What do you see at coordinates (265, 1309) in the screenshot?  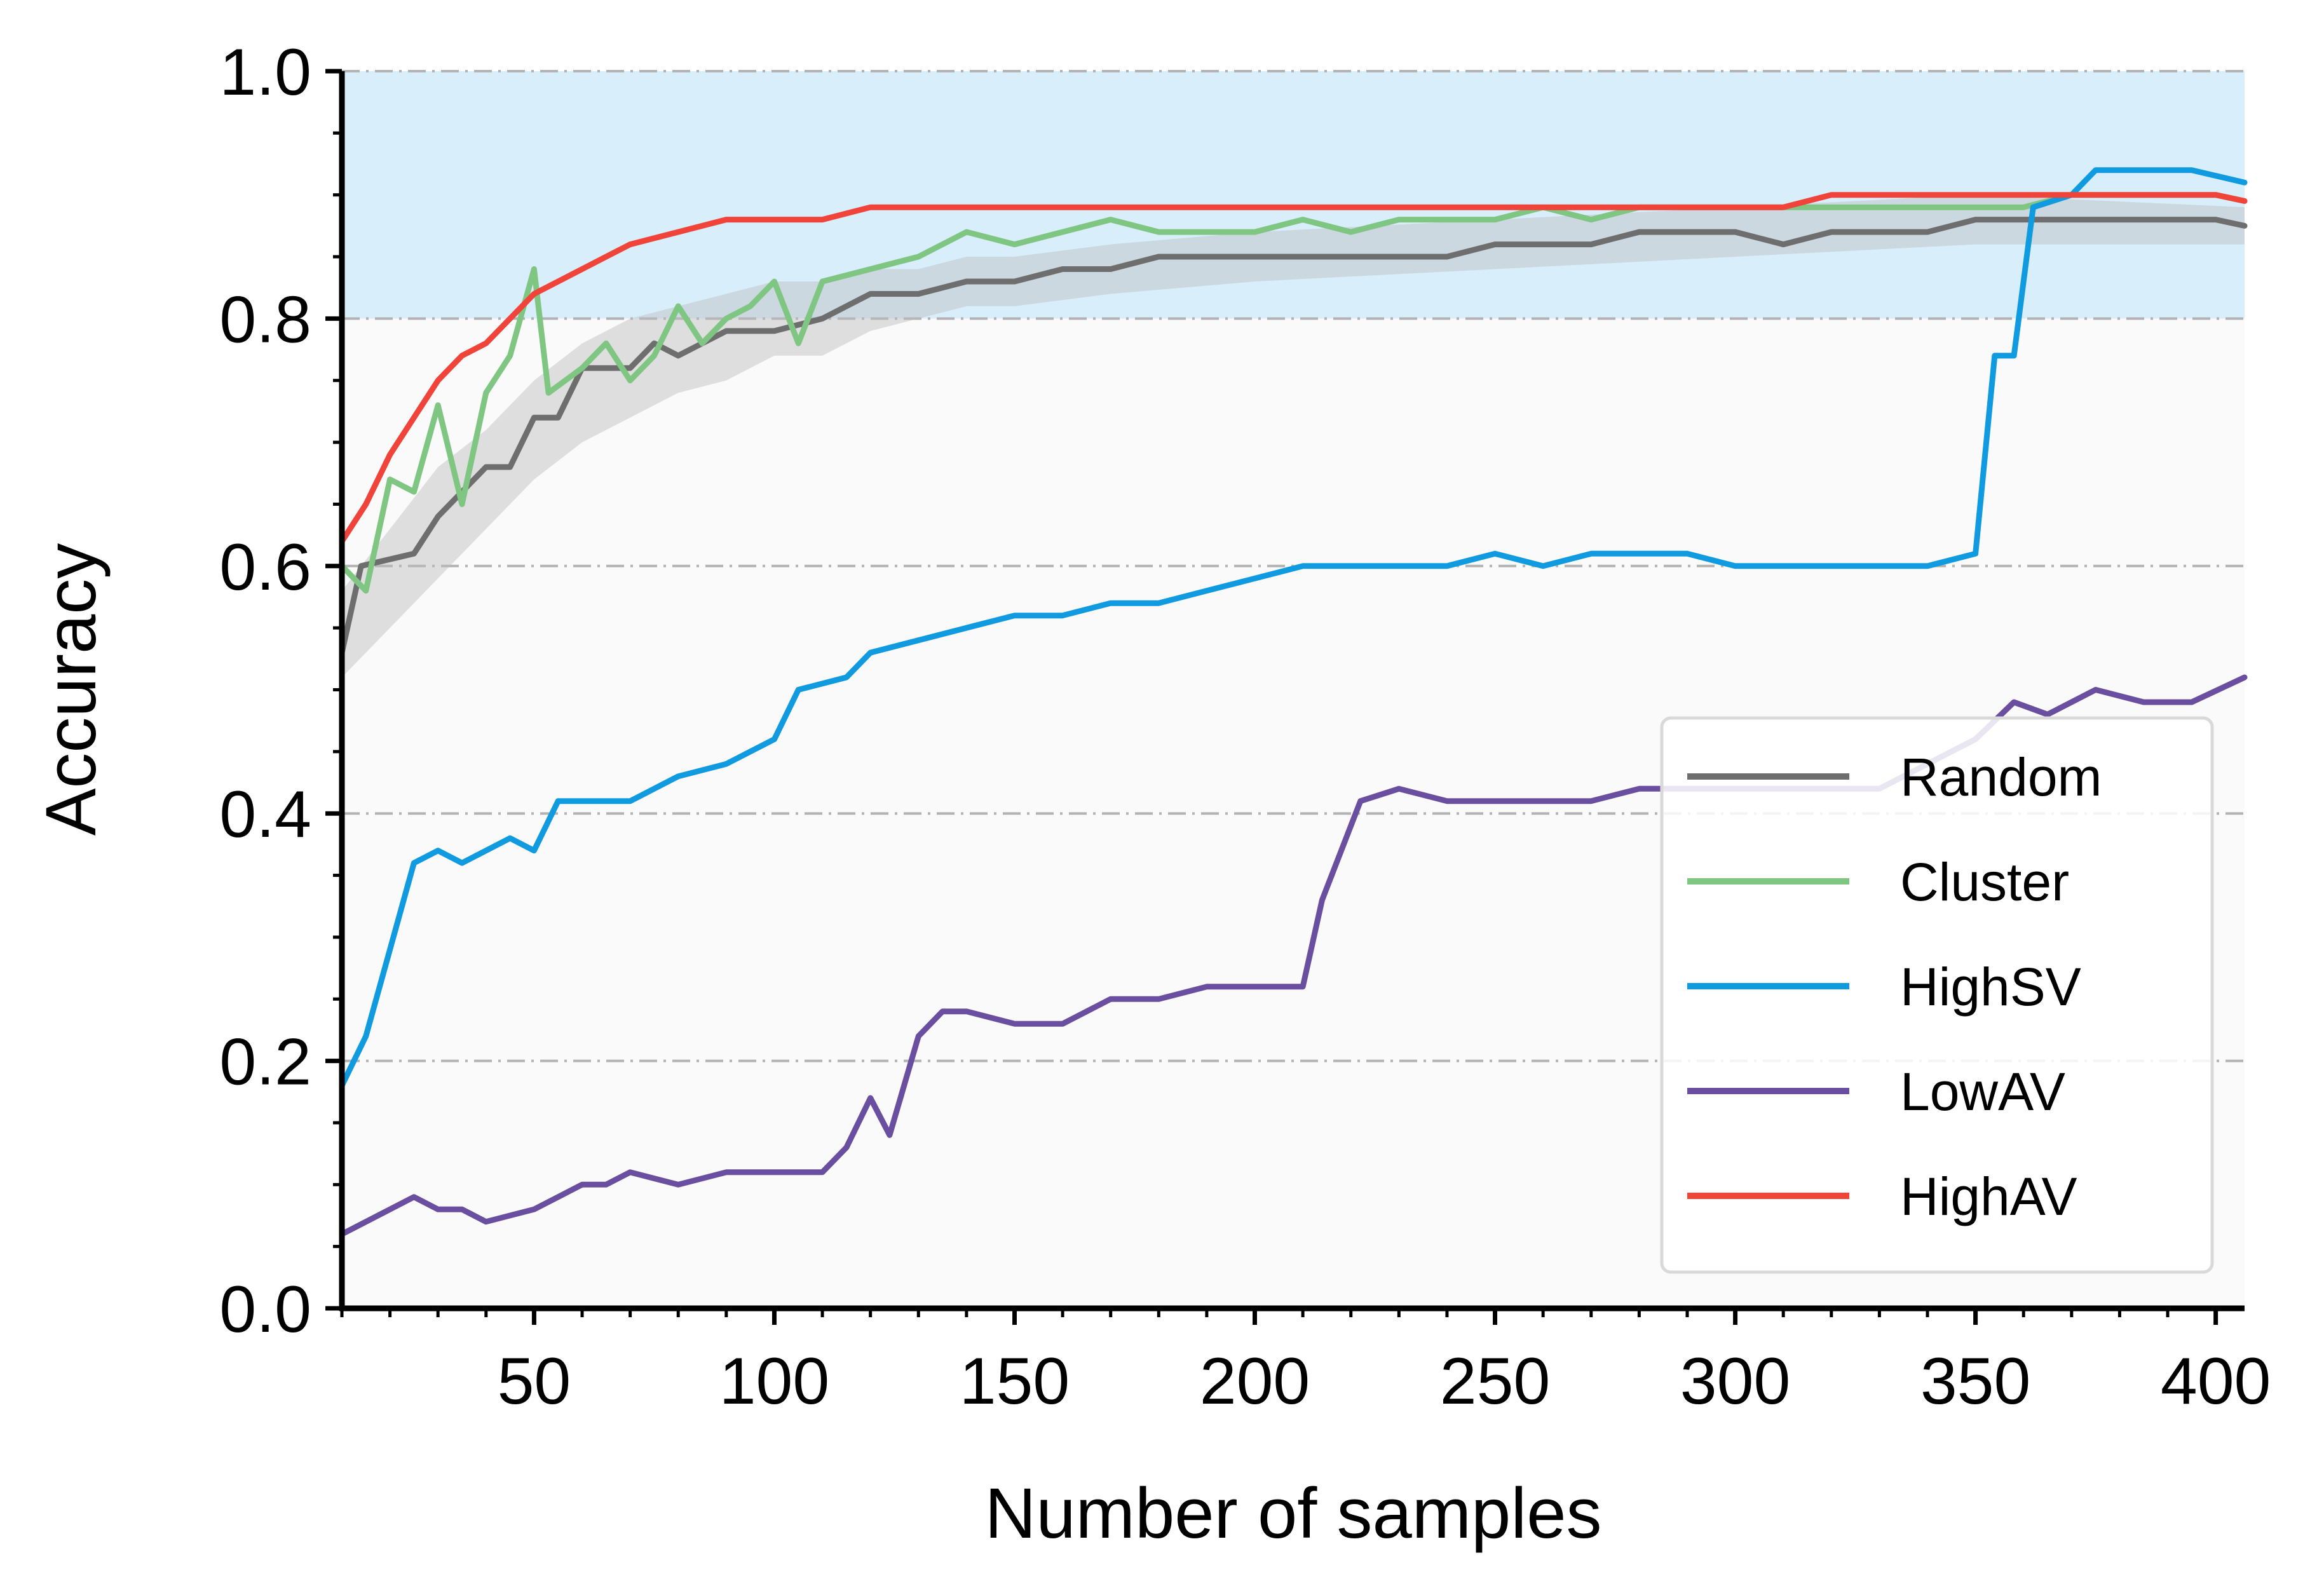 I see `y-tick-label: 0.0` at bounding box center [265, 1309].